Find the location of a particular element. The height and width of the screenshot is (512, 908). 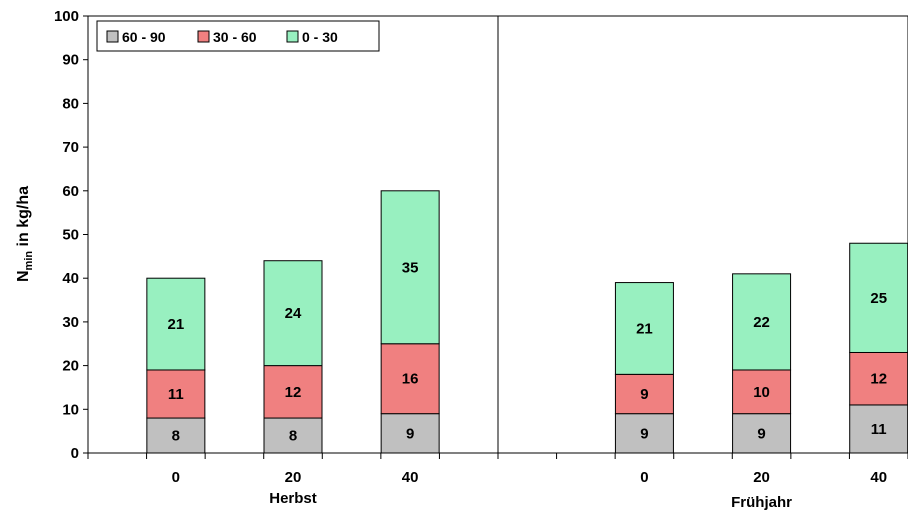

y-tick-label: 20 is located at coordinates (70, 366).